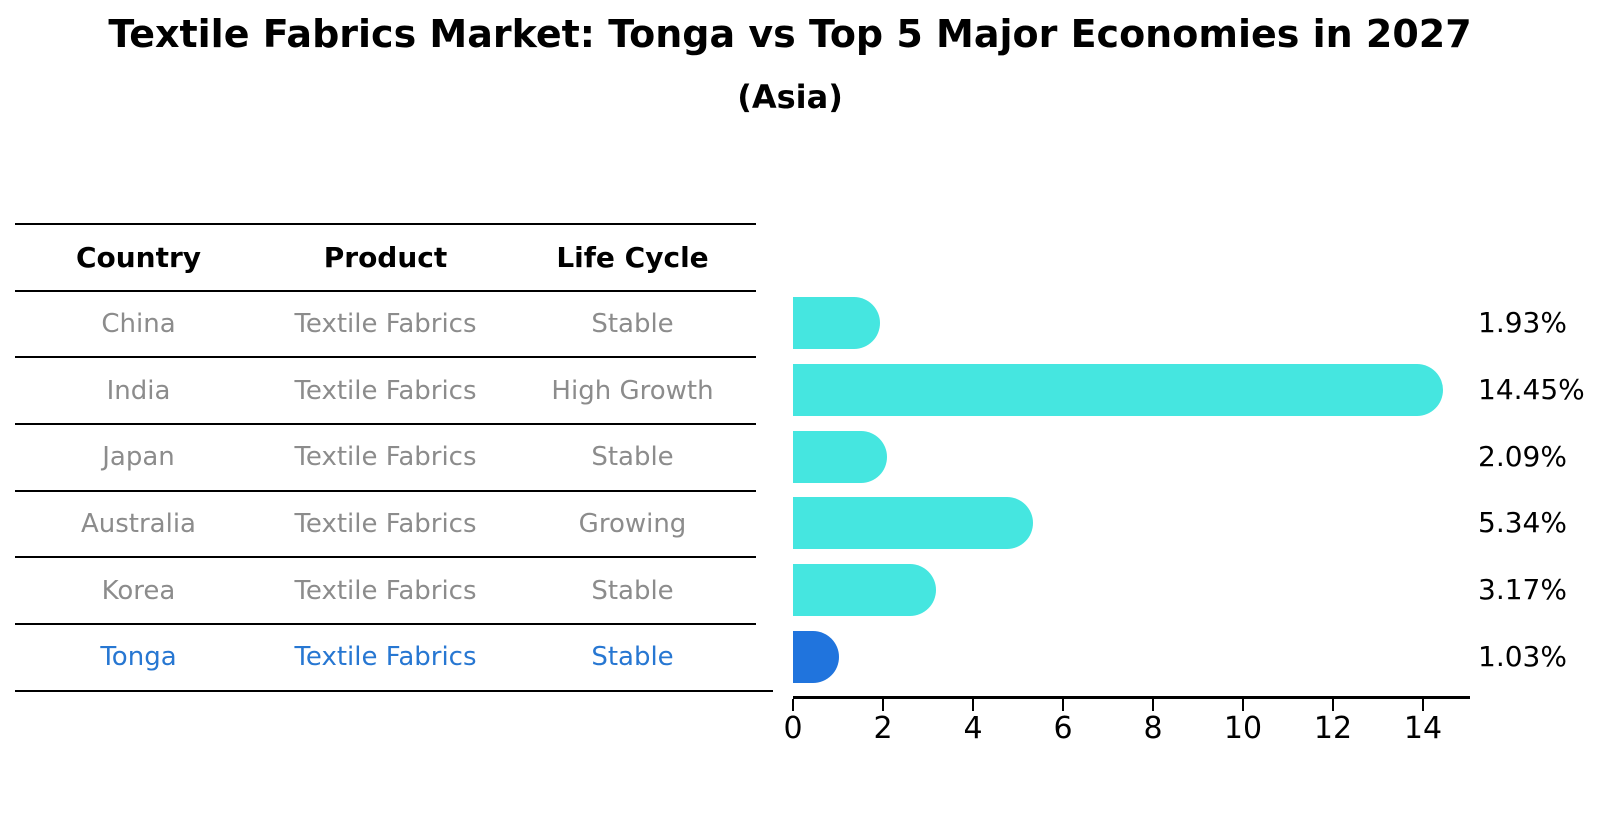 Image resolution: width=1604 pixels, height=823 pixels. What do you see at coordinates (1063, 728) in the screenshot?
I see `x-axis-tick-label: 6` at bounding box center [1063, 728].